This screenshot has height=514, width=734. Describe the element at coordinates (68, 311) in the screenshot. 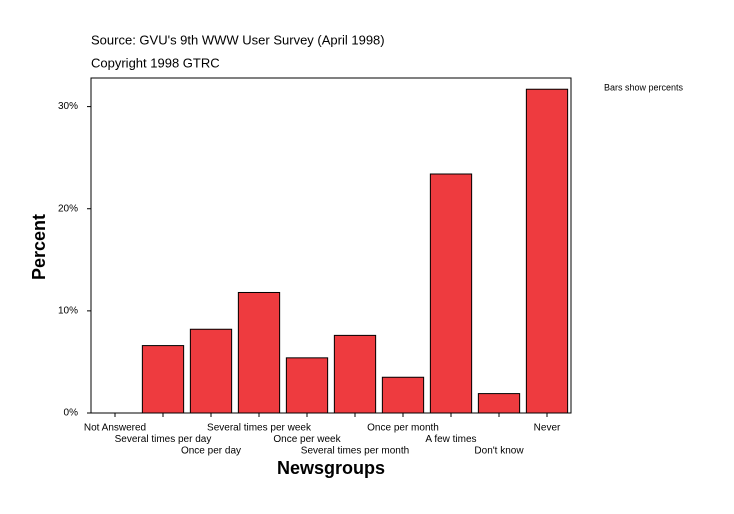

I see `y-tick-label: 10%` at that location.